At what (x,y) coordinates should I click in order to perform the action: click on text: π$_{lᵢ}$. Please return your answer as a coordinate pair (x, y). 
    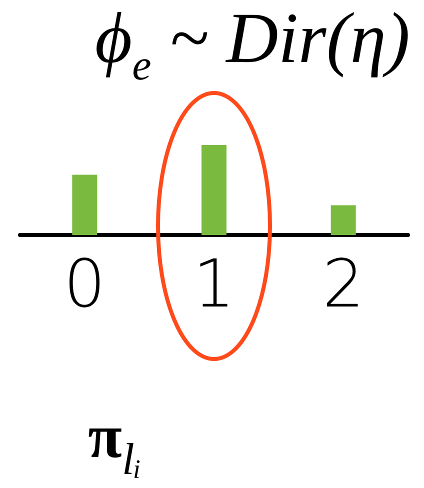
    Looking at the image, I should click on (115, 443).